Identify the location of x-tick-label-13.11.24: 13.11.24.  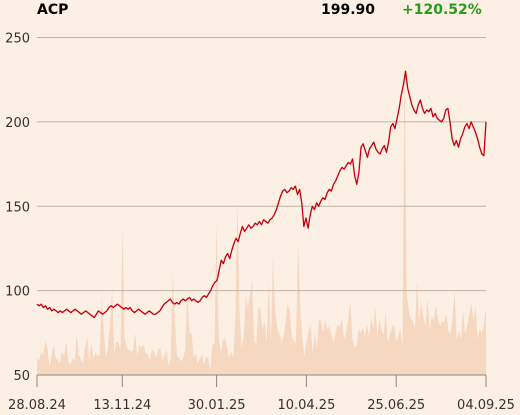
(122, 405).